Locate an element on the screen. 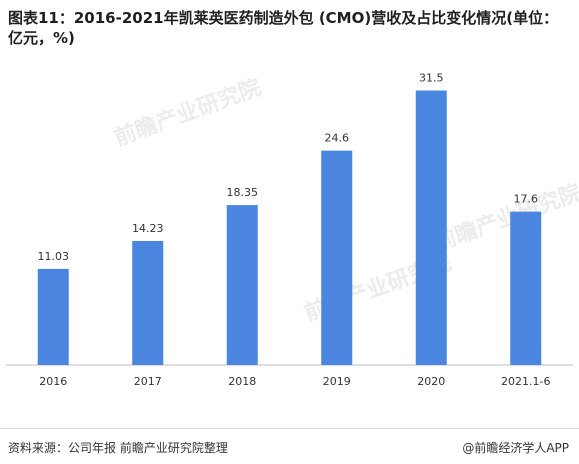 This screenshot has width=579, height=464. footer: 资料来源：公司年报 前瞻产业研究院整理 @前瞻经济学人APP is located at coordinates (289, 446).